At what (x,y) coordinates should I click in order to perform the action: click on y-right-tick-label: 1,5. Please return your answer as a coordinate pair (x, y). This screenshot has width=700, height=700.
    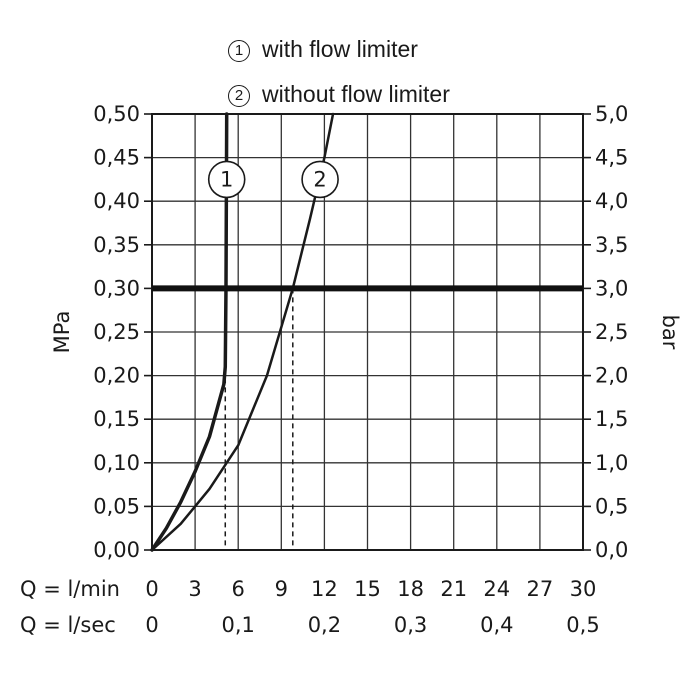
    Looking at the image, I should click on (611, 419).